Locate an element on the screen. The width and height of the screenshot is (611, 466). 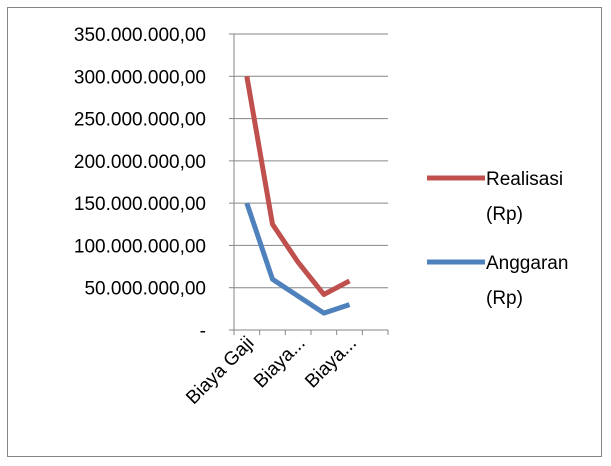
legend-label-1: (Rp) is located at coordinates (504, 298).